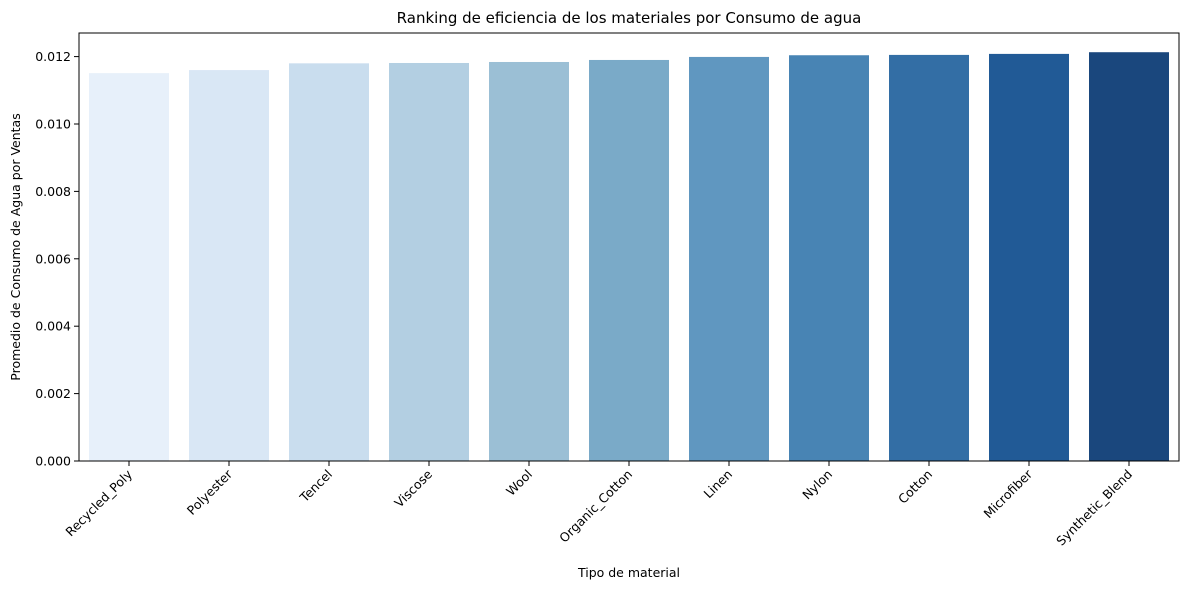 The width and height of the screenshot is (1189, 590). What do you see at coordinates (53, 123) in the screenshot?
I see `y-tick-label: 0.010` at bounding box center [53, 123].